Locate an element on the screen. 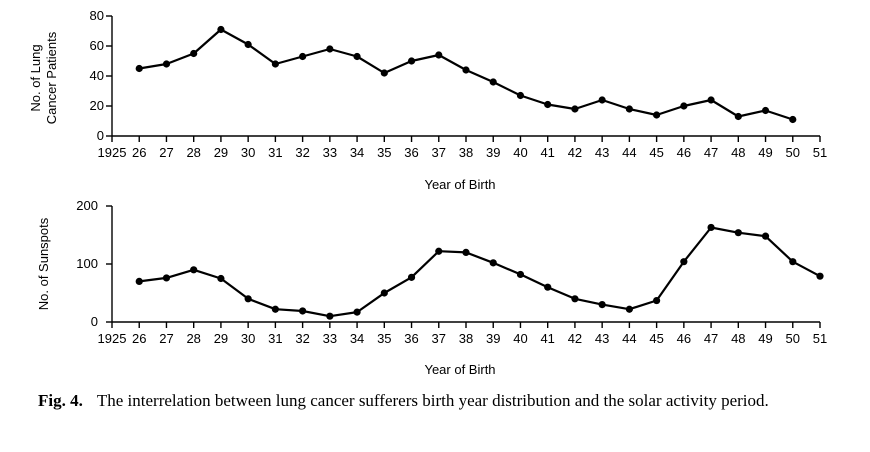  y-tick-label: 20 is located at coordinates (97, 105).